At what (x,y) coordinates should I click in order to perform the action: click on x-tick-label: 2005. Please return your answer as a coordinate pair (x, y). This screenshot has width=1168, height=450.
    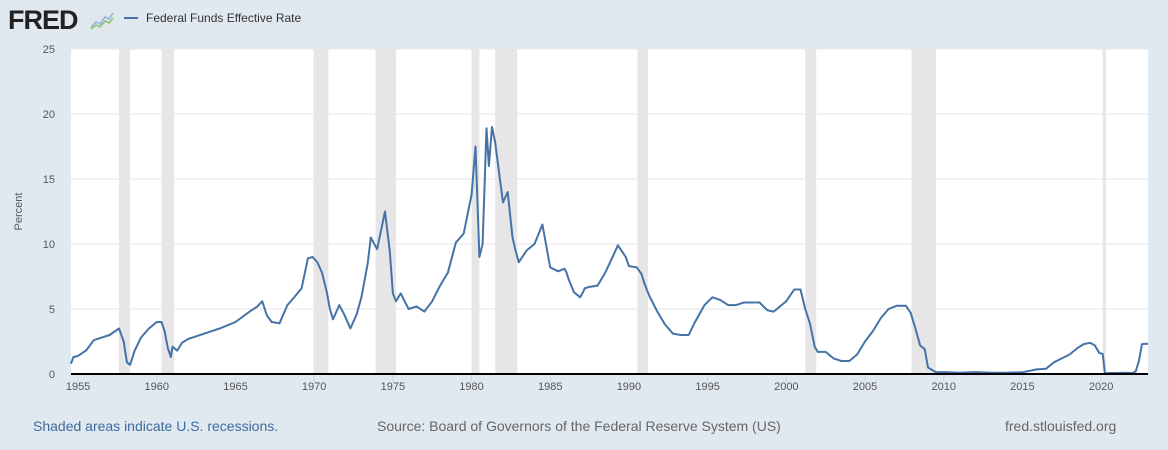
    Looking at the image, I should click on (865, 387).